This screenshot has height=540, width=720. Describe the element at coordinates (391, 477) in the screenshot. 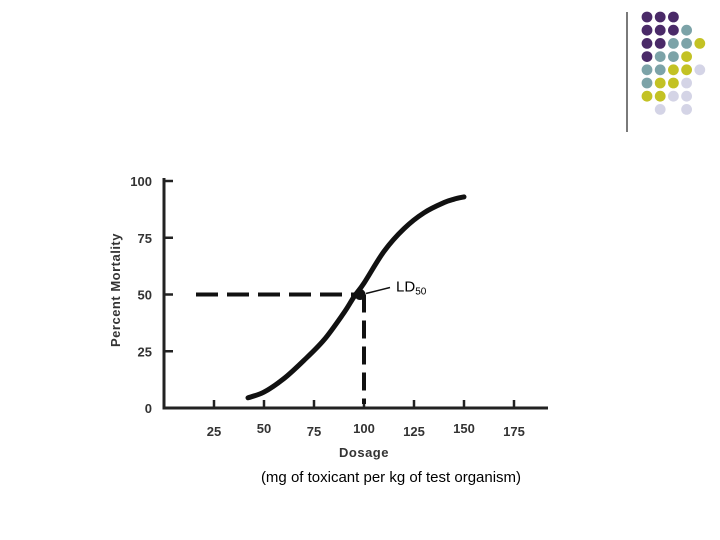

I see `units-caption: (mg of toxicant per kg of test organism)` at that location.